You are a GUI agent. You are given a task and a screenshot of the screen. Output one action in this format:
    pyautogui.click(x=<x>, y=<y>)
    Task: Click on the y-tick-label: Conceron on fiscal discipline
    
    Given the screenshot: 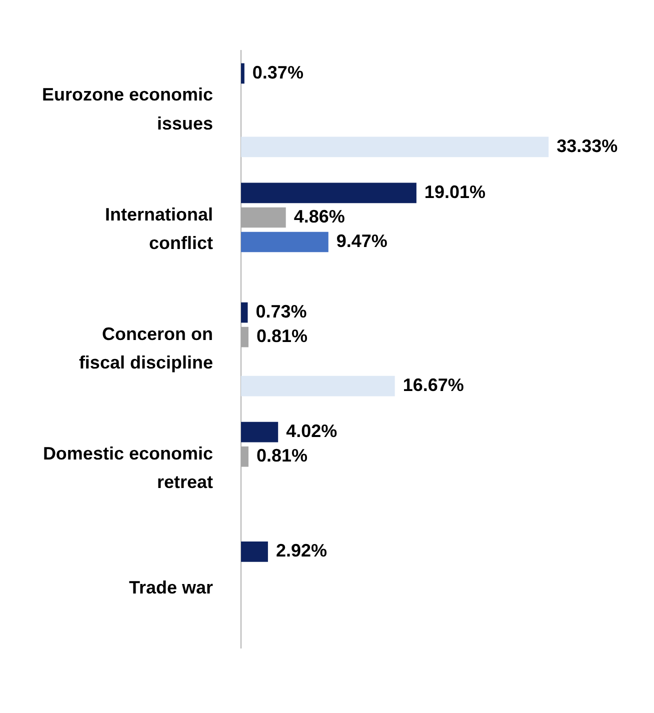 What is the action you would take?
    pyautogui.click(x=145, y=348)
    